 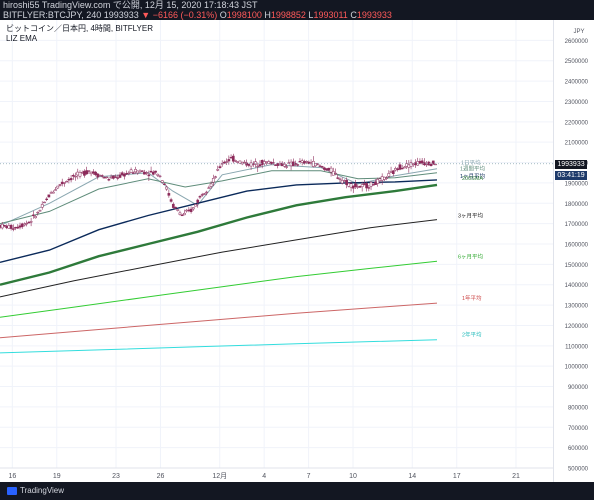 What do you see at coordinates (516, 476) in the screenshot?
I see `x-tick-label: 21` at bounding box center [516, 476].